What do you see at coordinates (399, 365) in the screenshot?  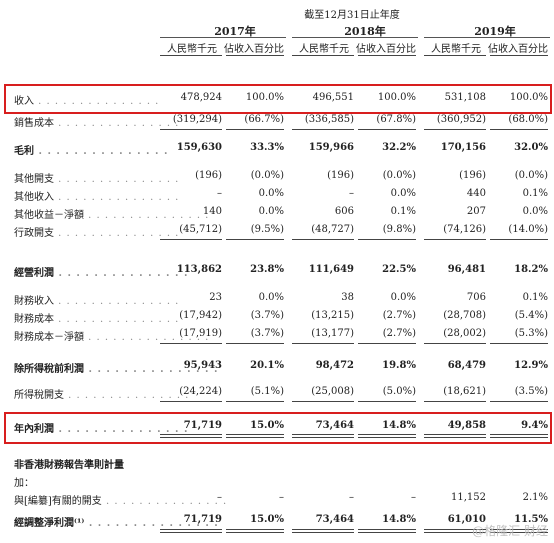 I see `cell-pct: 19.8%` at bounding box center [399, 365].